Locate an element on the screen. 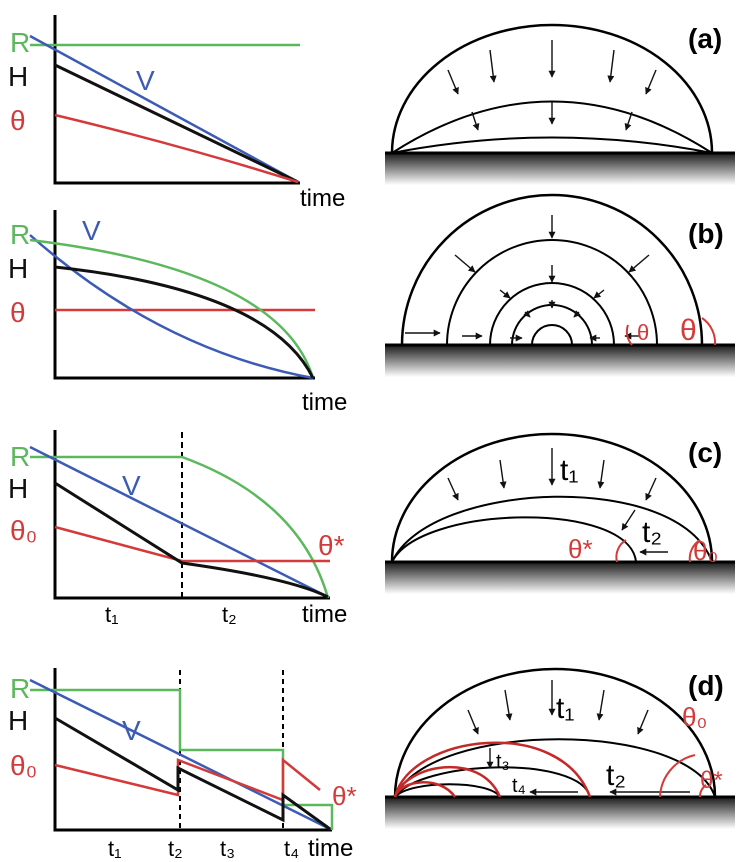 This screenshot has height=862, width=737. phase-label-t3: t₃ is located at coordinates (227, 848).